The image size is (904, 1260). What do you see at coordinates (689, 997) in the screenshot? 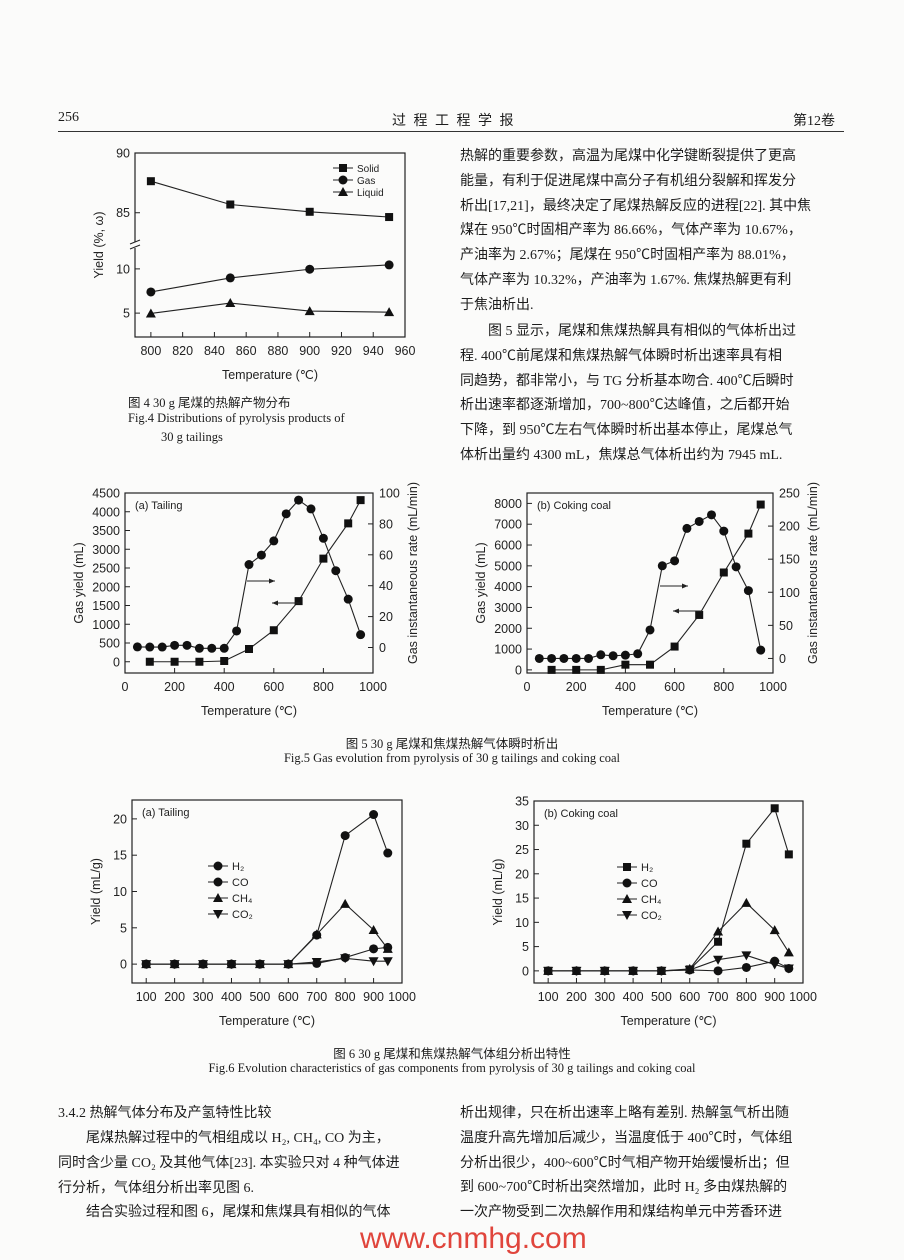
I see `x-tick-label: 600` at bounding box center [689, 997].